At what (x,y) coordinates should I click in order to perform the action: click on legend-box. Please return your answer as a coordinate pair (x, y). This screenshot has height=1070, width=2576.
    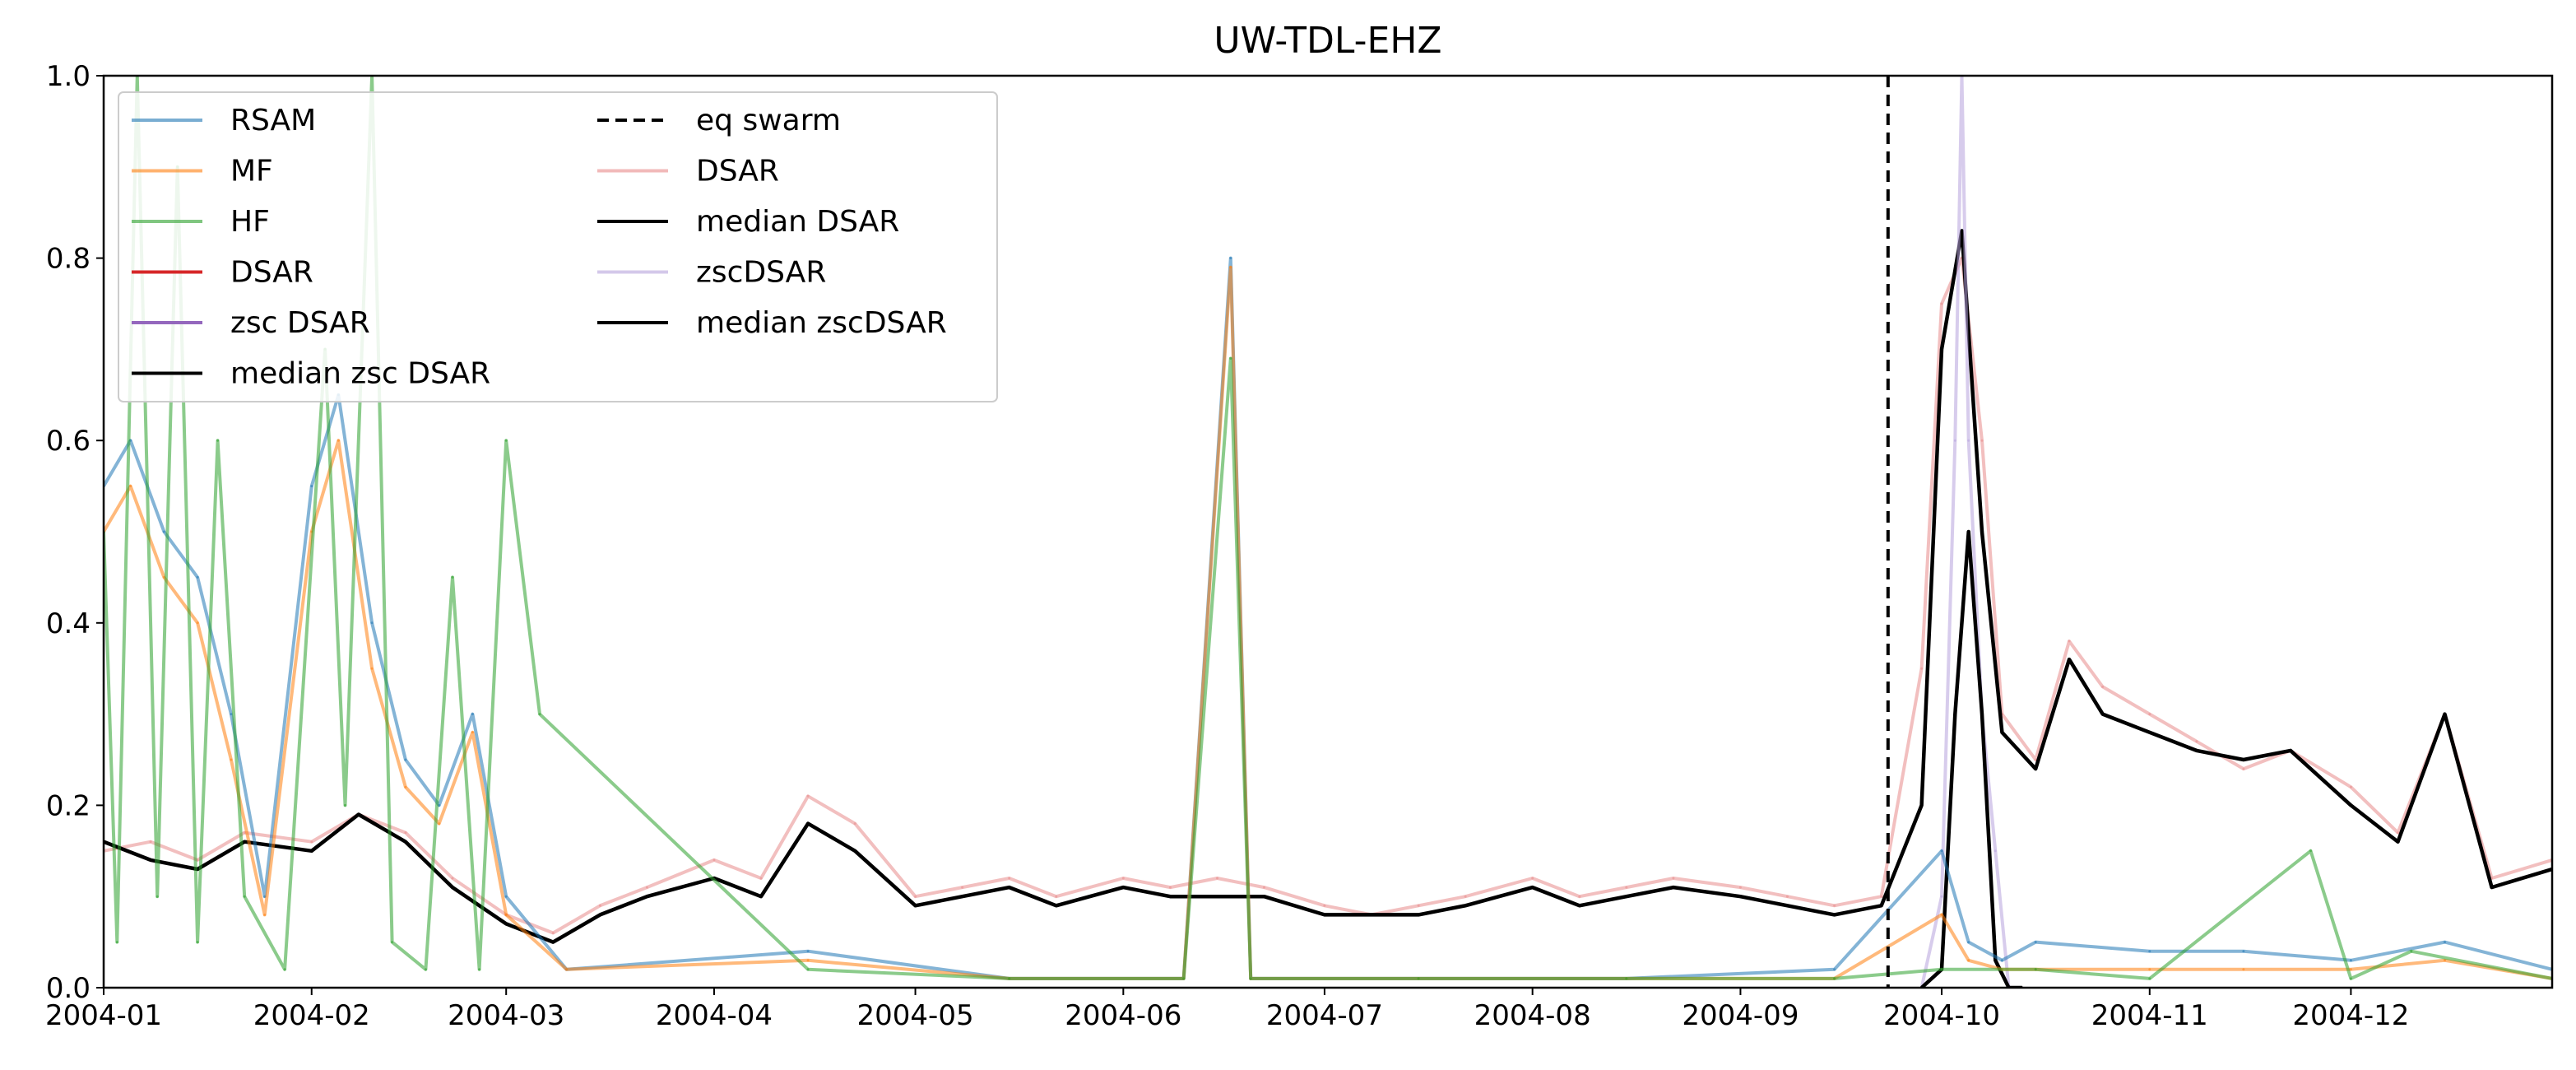
    Looking at the image, I should click on (558, 246).